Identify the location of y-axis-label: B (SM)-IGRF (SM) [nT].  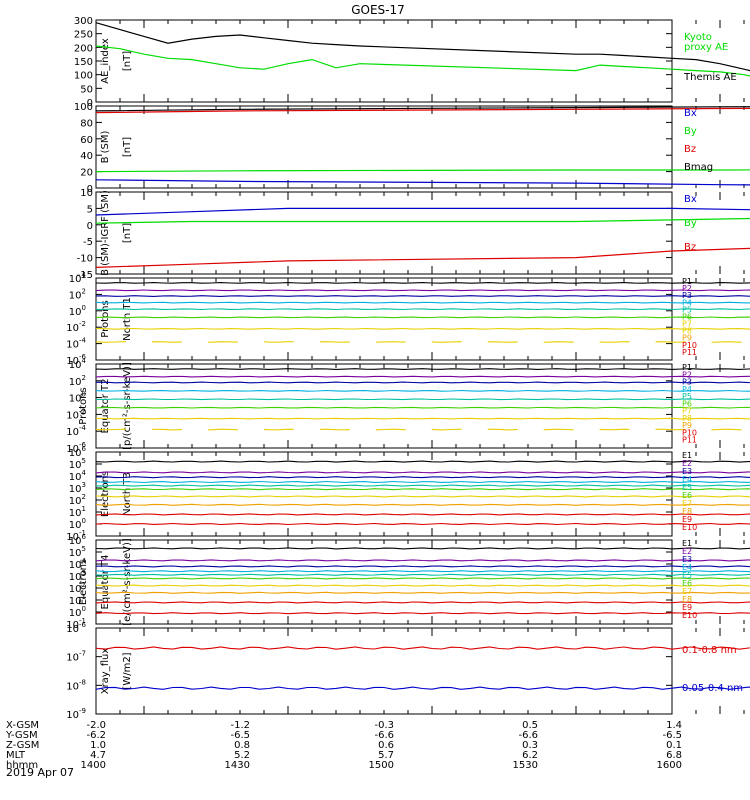
(116, 233).